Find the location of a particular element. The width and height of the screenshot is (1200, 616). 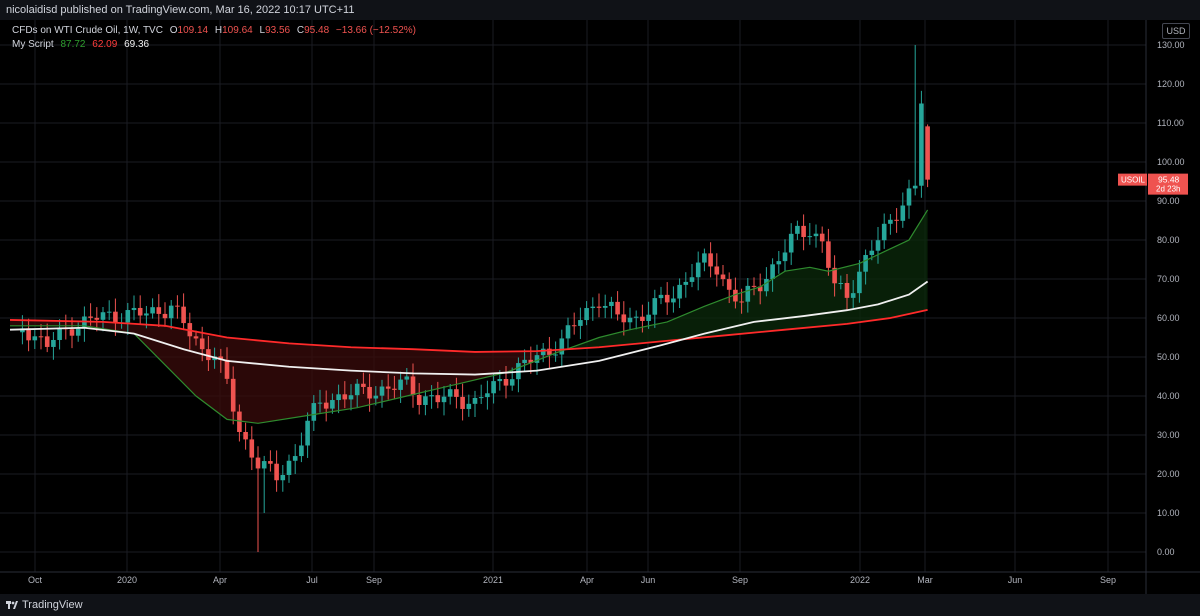

high-label: H is located at coordinates (218, 30).